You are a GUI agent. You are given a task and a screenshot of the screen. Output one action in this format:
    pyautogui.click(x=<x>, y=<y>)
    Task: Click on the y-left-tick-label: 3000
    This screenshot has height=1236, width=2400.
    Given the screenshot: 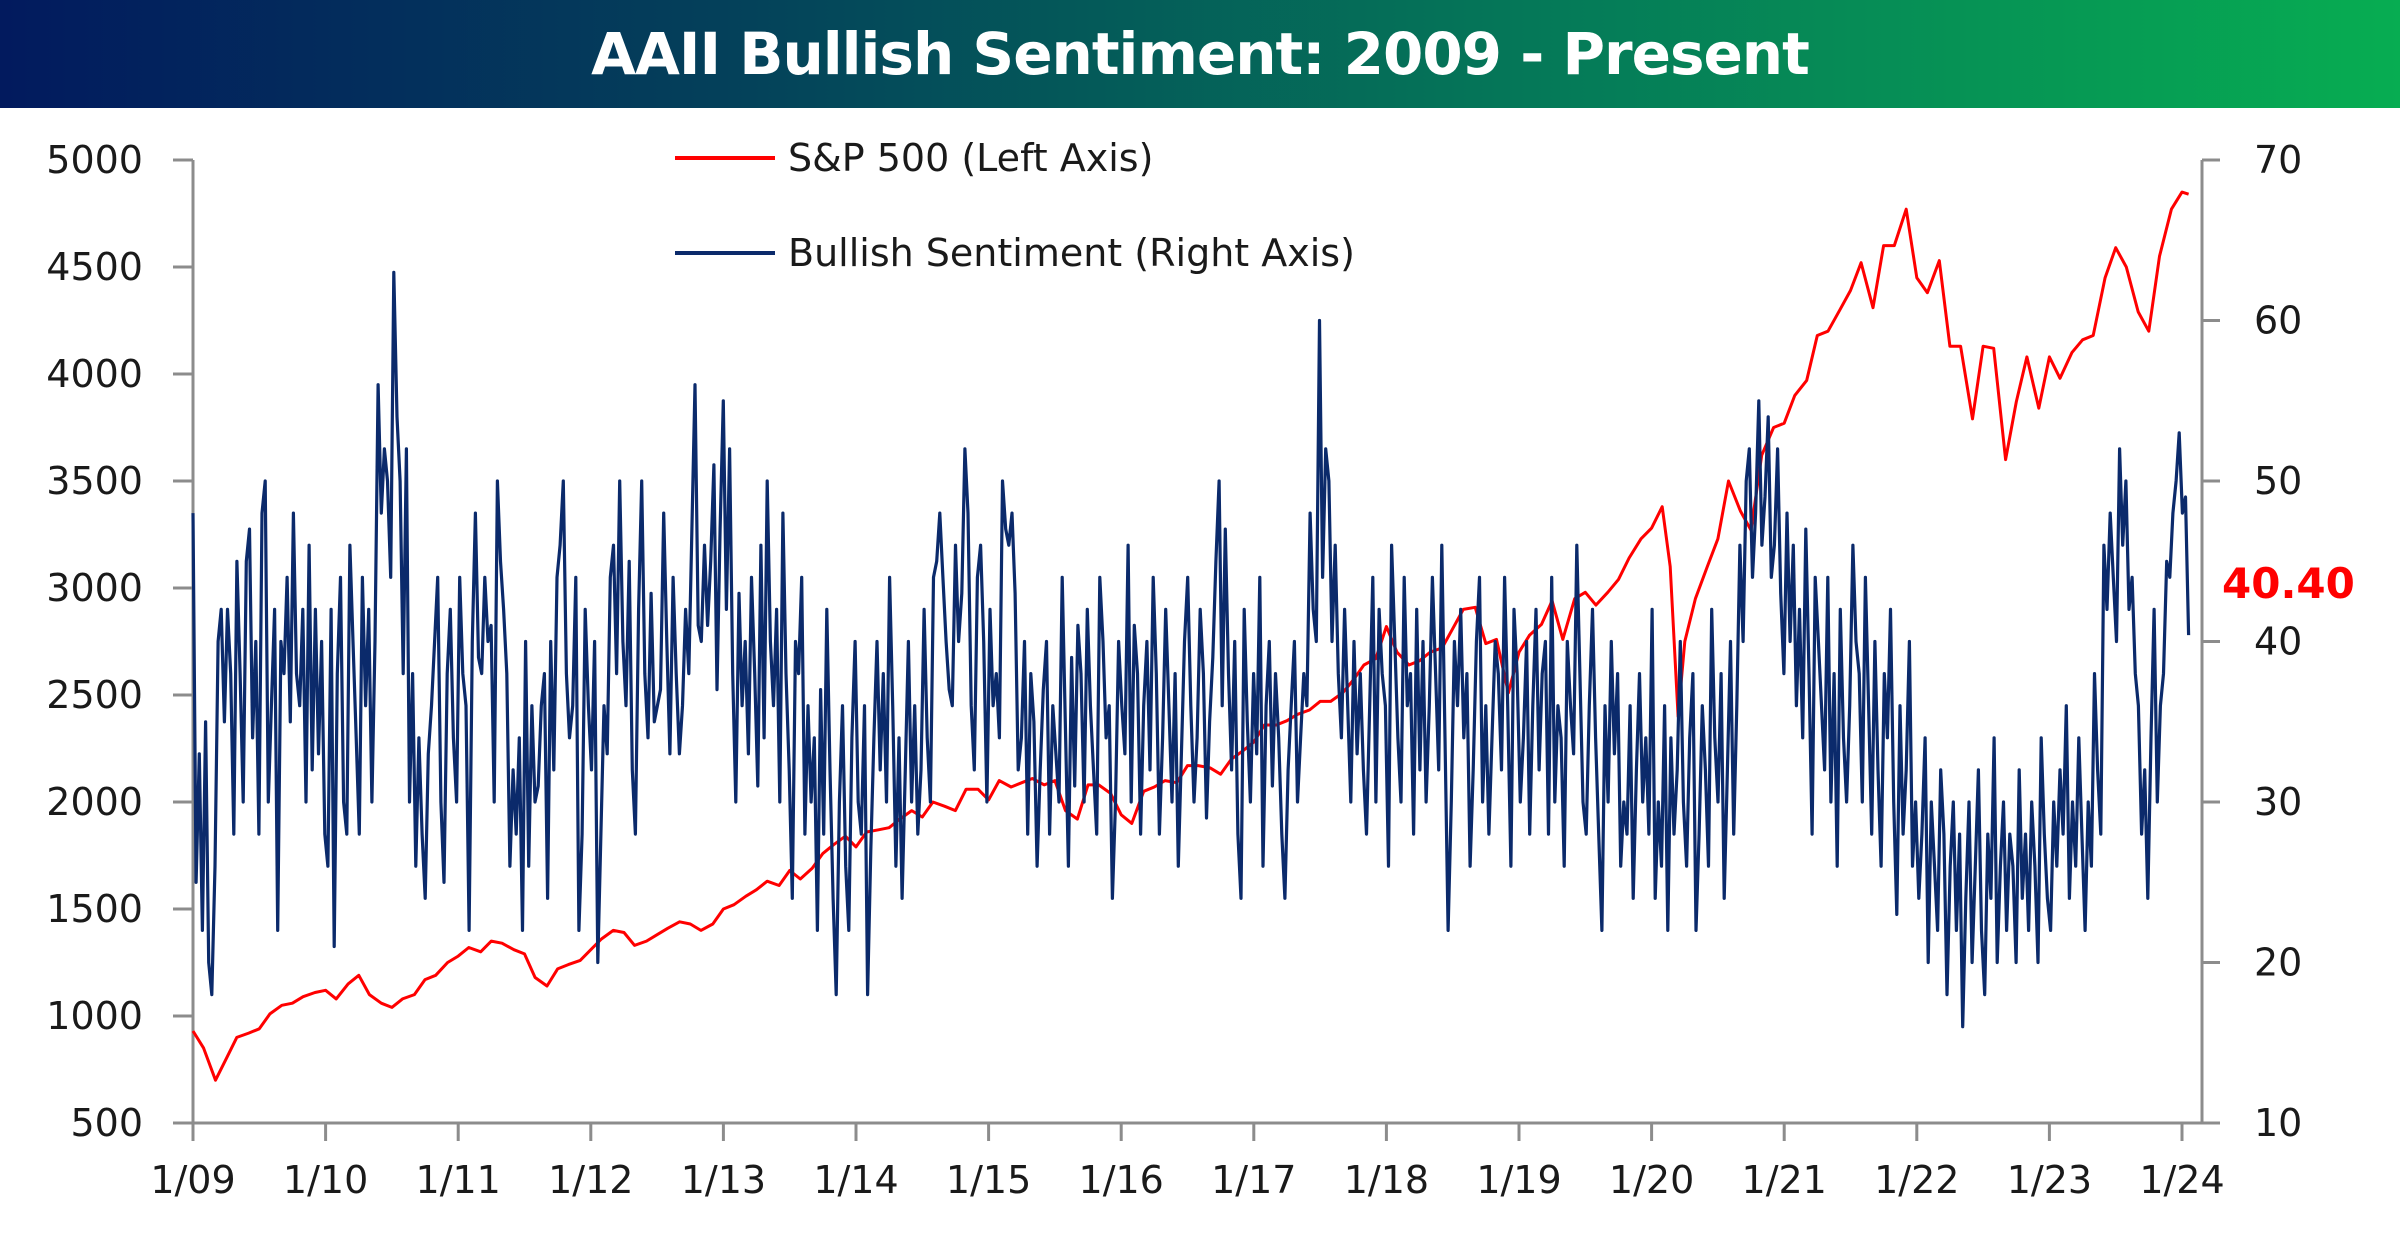 What is the action you would take?
    pyautogui.click(x=94, y=588)
    